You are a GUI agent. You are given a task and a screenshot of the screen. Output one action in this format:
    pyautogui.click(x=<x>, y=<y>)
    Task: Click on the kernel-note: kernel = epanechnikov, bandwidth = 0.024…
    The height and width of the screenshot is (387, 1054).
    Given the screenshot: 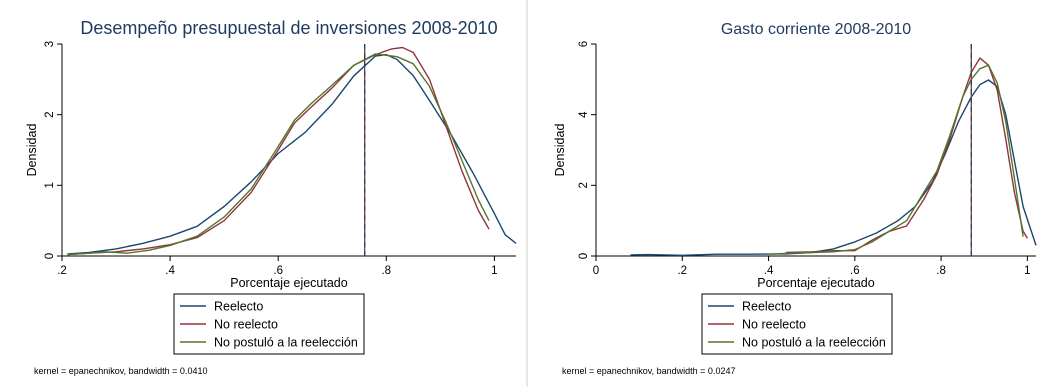 What is the action you would take?
    pyautogui.click(x=648, y=371)
    